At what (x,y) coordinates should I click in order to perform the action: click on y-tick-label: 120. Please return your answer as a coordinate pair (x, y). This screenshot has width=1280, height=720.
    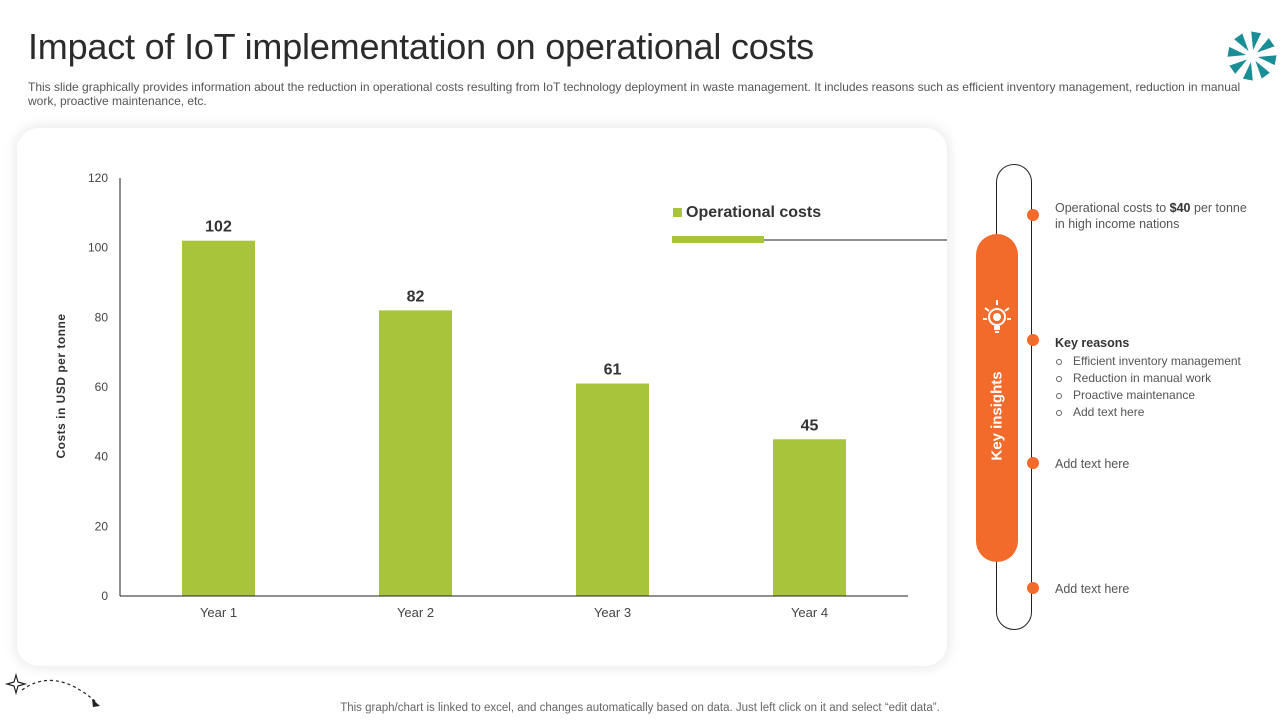
    Looking at the image, I should click on (98, 178).